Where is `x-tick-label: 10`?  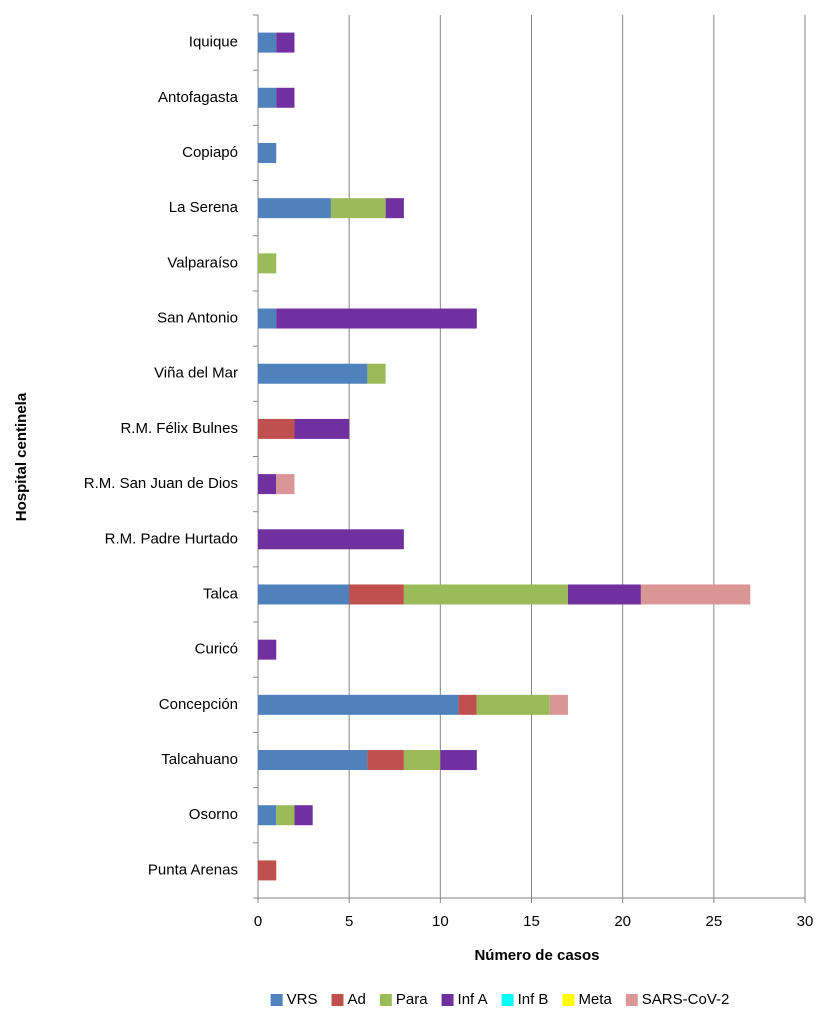
x-tick-label: 10 is located at coordinates (440, 921).